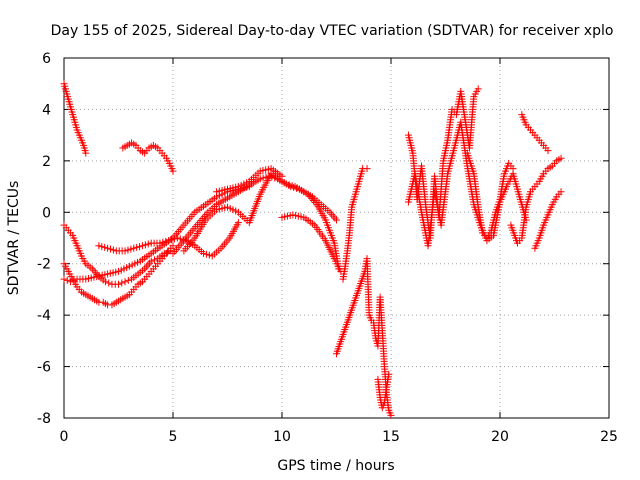 Image resolution: width=640 pixels, height=480 pixels. What do you see at coordinates (44, 239) in the screenshot?
I see `y-tick-labels: 6 4 2 0 -2 -4 -6 -8` at bounding box center [44, 239].